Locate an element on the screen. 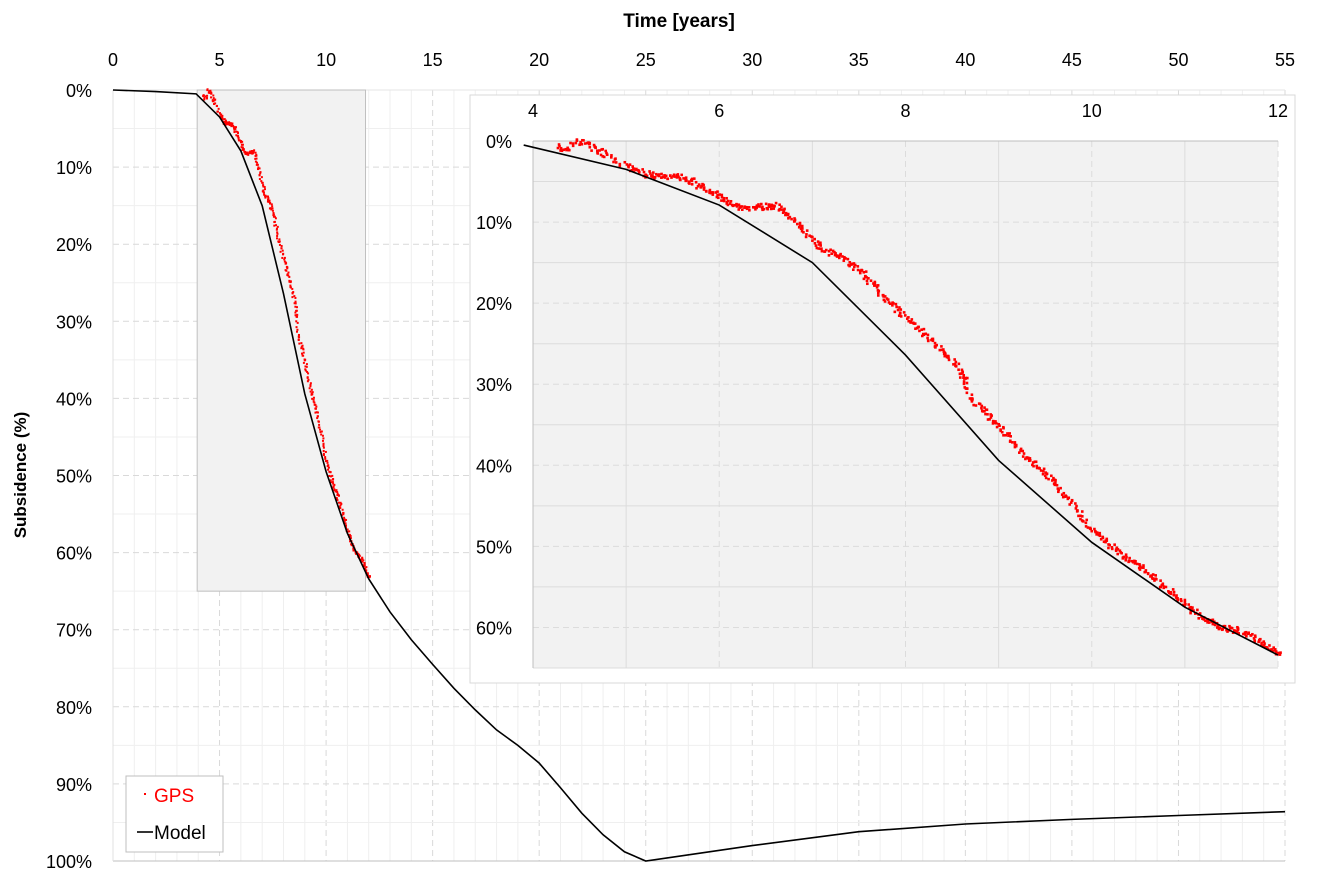  legend-gps-label: GPS is located at coordinates (174, 796).